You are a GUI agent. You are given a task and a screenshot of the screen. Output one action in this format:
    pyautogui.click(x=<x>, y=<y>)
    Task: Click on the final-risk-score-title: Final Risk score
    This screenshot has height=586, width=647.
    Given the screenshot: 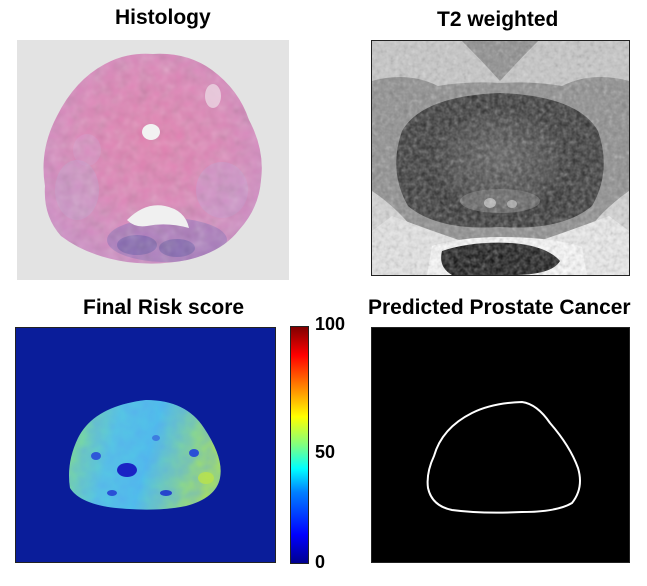 What is the action you would take?
    pyautogui.click(x=164, y=307)
    